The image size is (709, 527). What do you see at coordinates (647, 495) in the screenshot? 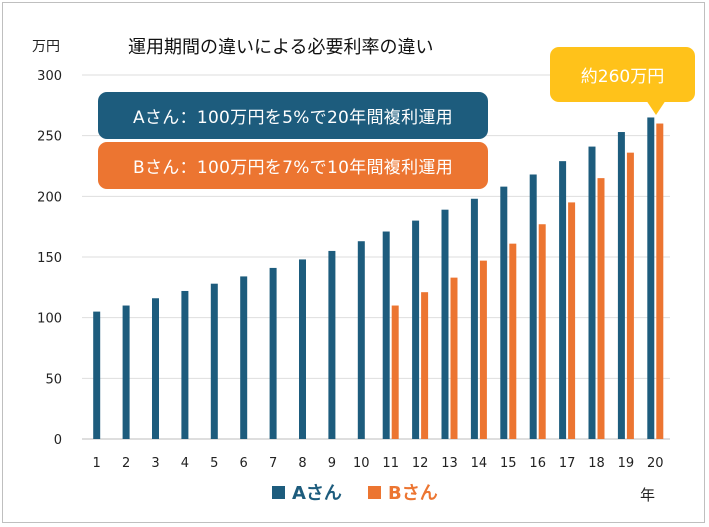
I see `x-axis-unit: 年` at bounding box center [647, 495].